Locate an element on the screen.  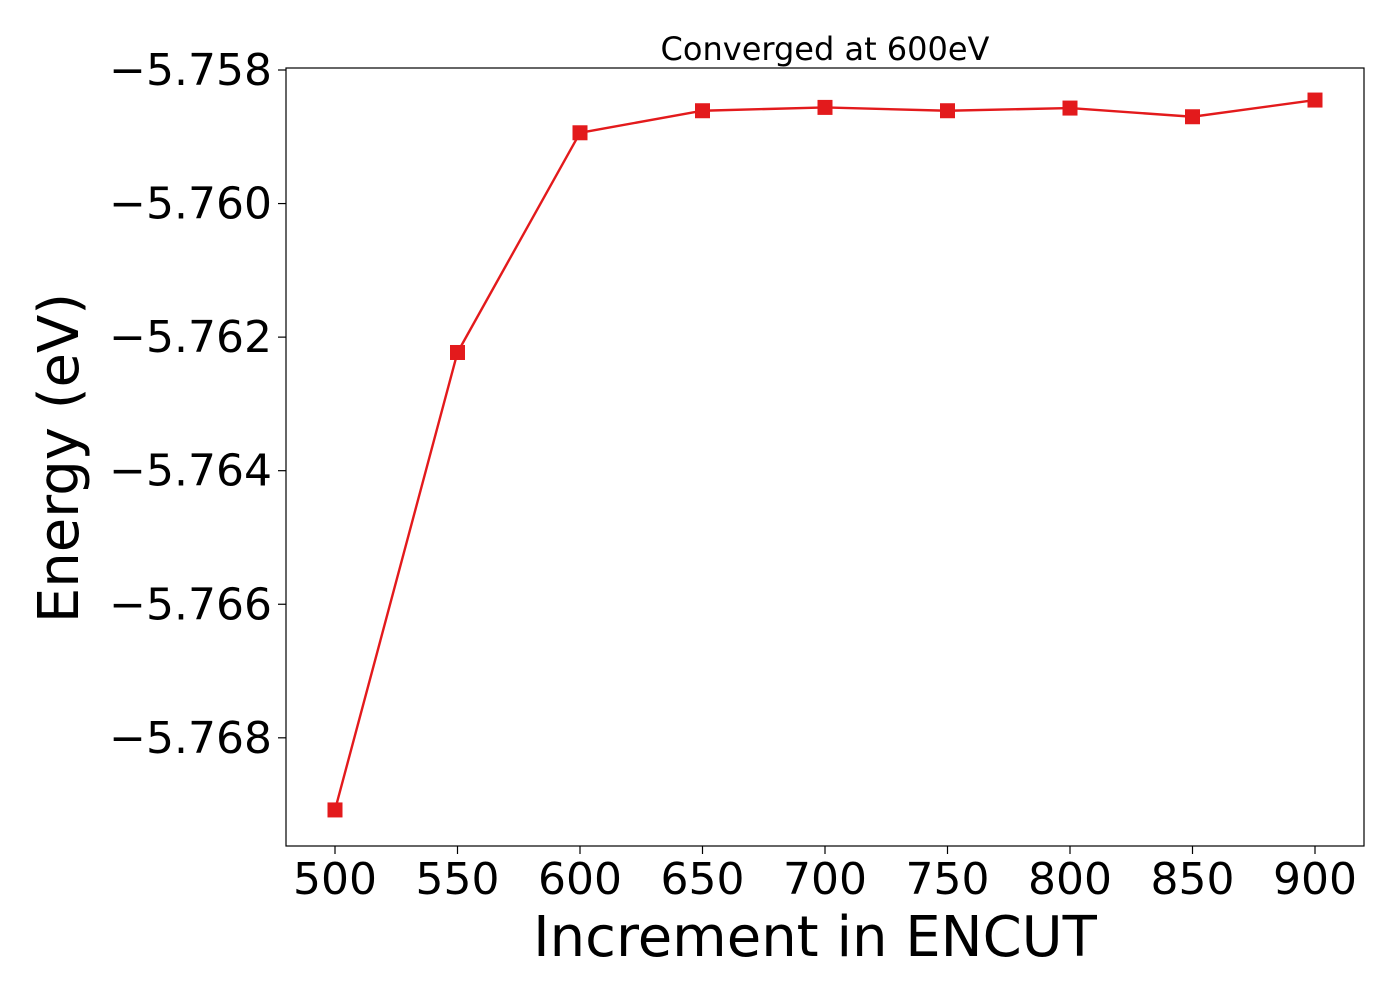
y-tick-label: −5.768 is located at coordinates (190, 738).